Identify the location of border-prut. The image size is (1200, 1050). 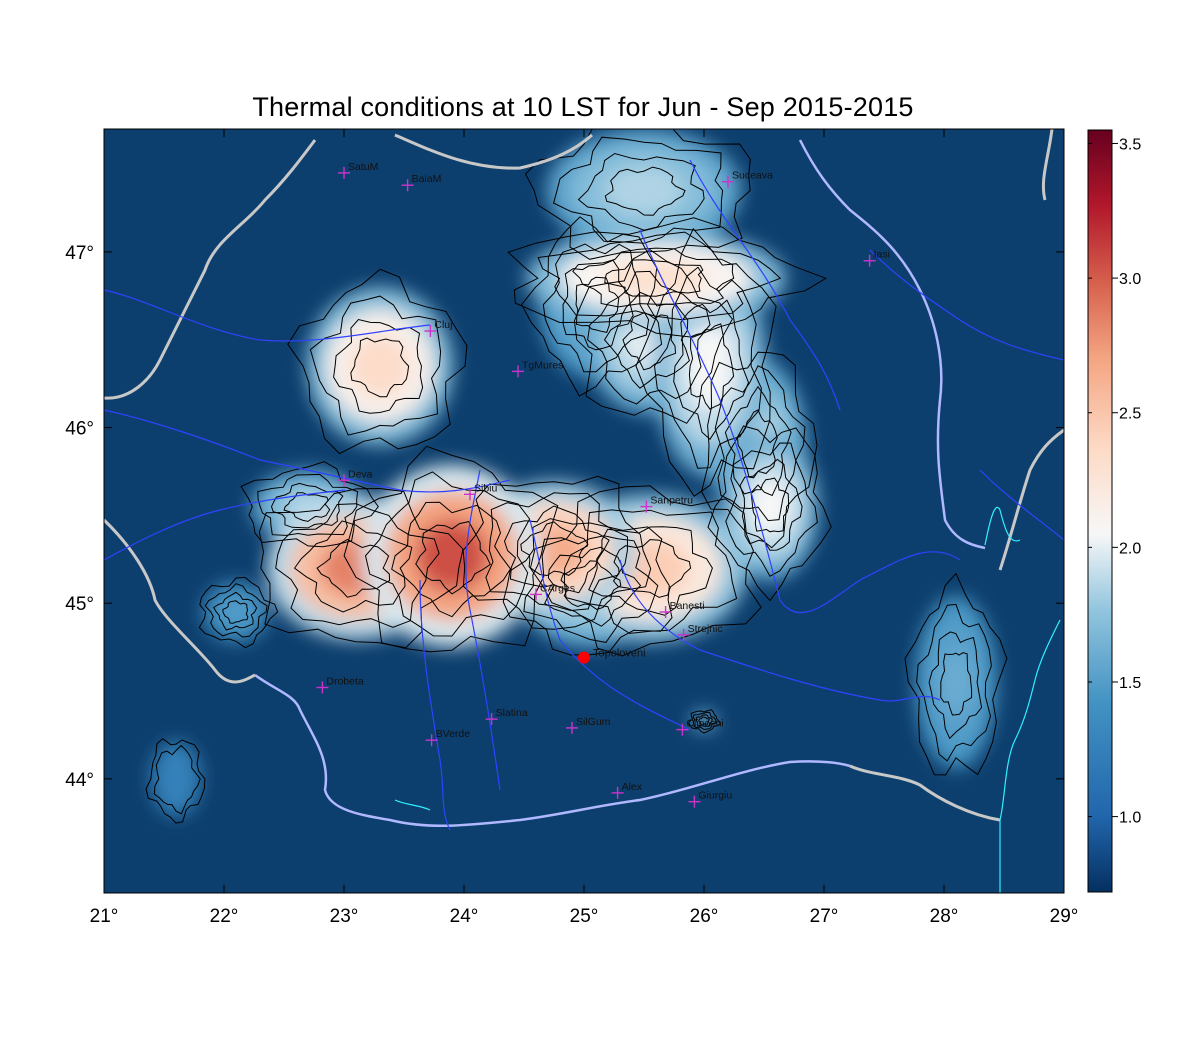
(892, 344).